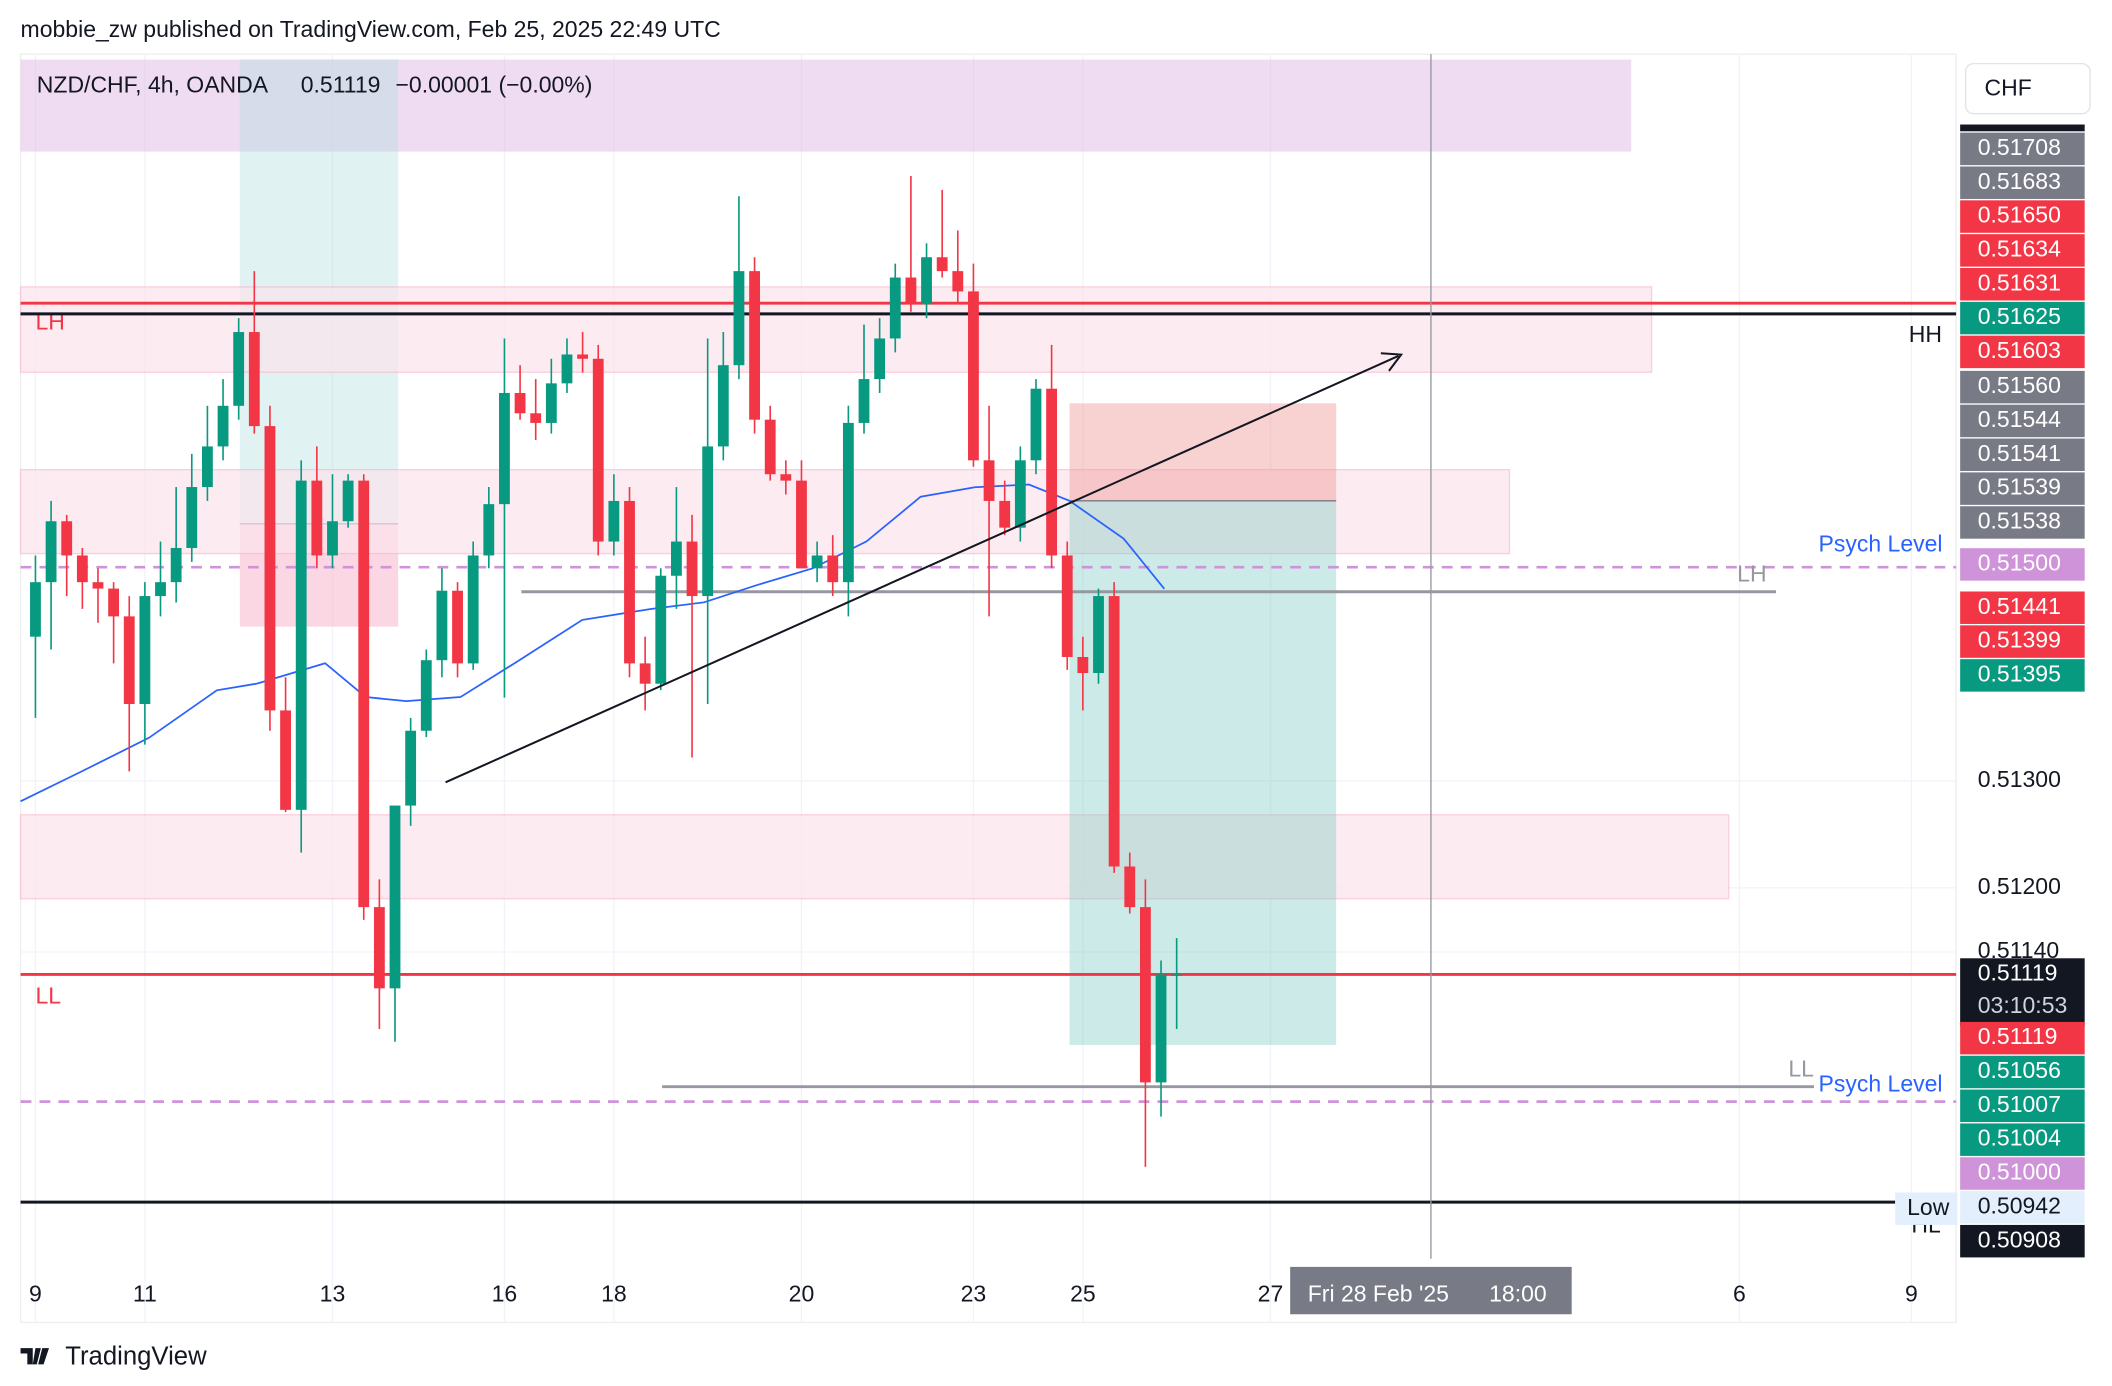  I want to click on x-tick-label: 16, so click(505, 1293).